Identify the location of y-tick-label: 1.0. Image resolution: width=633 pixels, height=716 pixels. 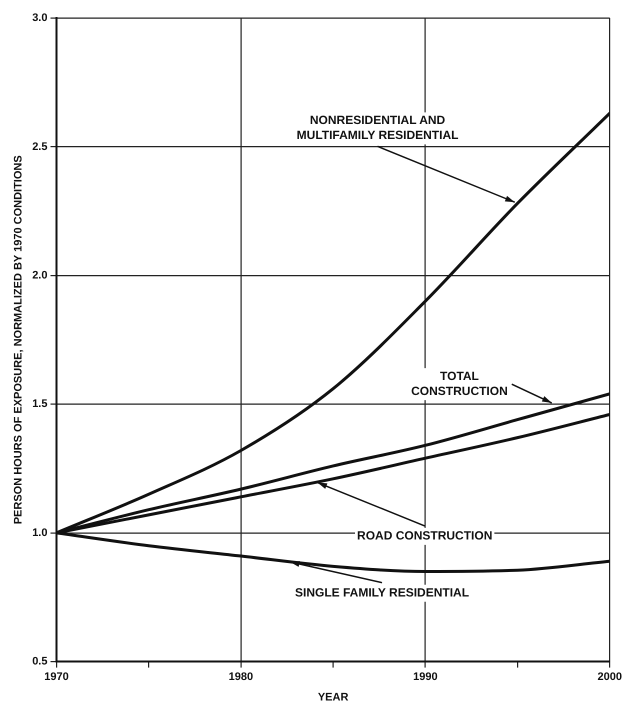
(40, 532).